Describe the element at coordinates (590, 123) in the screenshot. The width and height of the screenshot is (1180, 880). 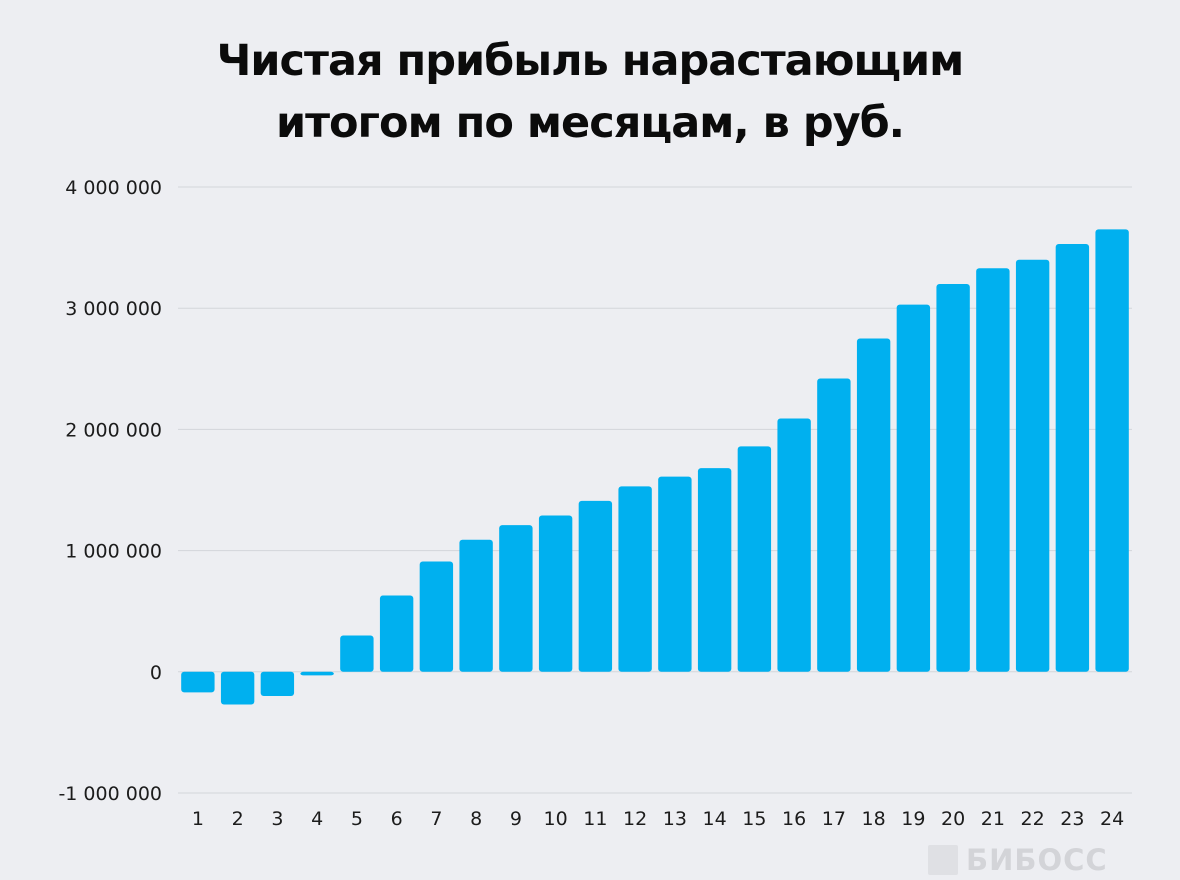
I see `chart-title-line-2: итогом по месяцам, в руб.` at that location.